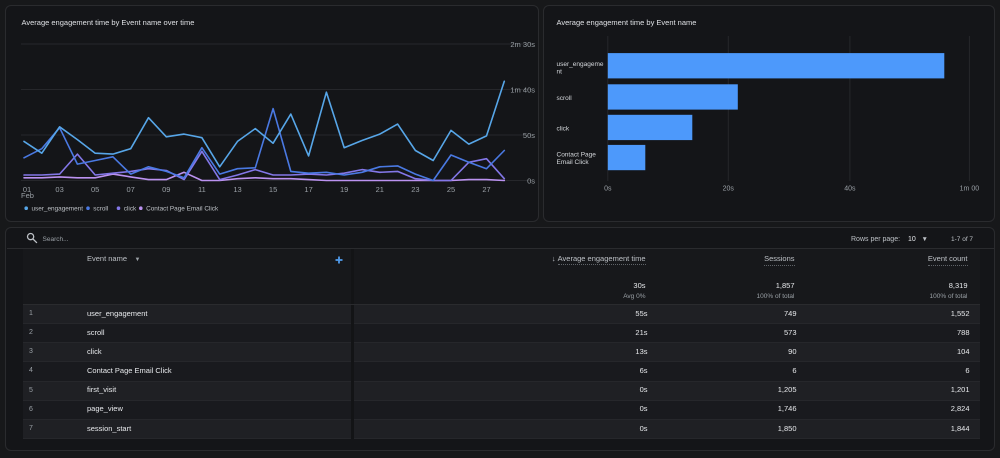 The width and height of the screenshot is (1000, 458). Describe the element at coordinates (415, 189) in the screenshot. I see `svg-text: 23` at that location.